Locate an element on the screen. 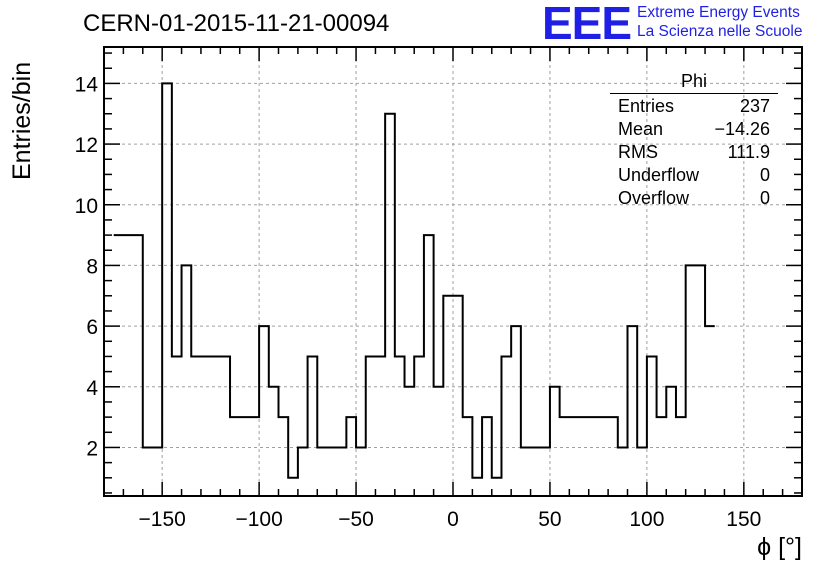 The image size is (836, 572). stats-title: Phi is located at coordinates (694, 82).